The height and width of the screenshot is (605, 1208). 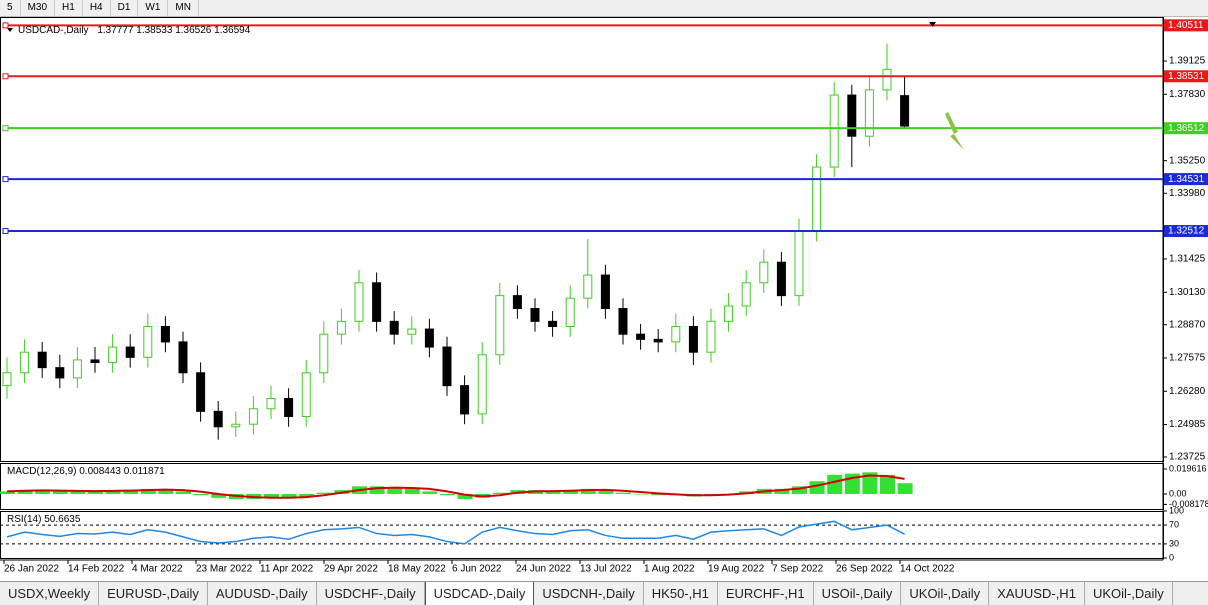 What do you see at coordinates (154, 30) in the screenshot?
I see `header-value: 1.38533` at bounding box center [154, 30].